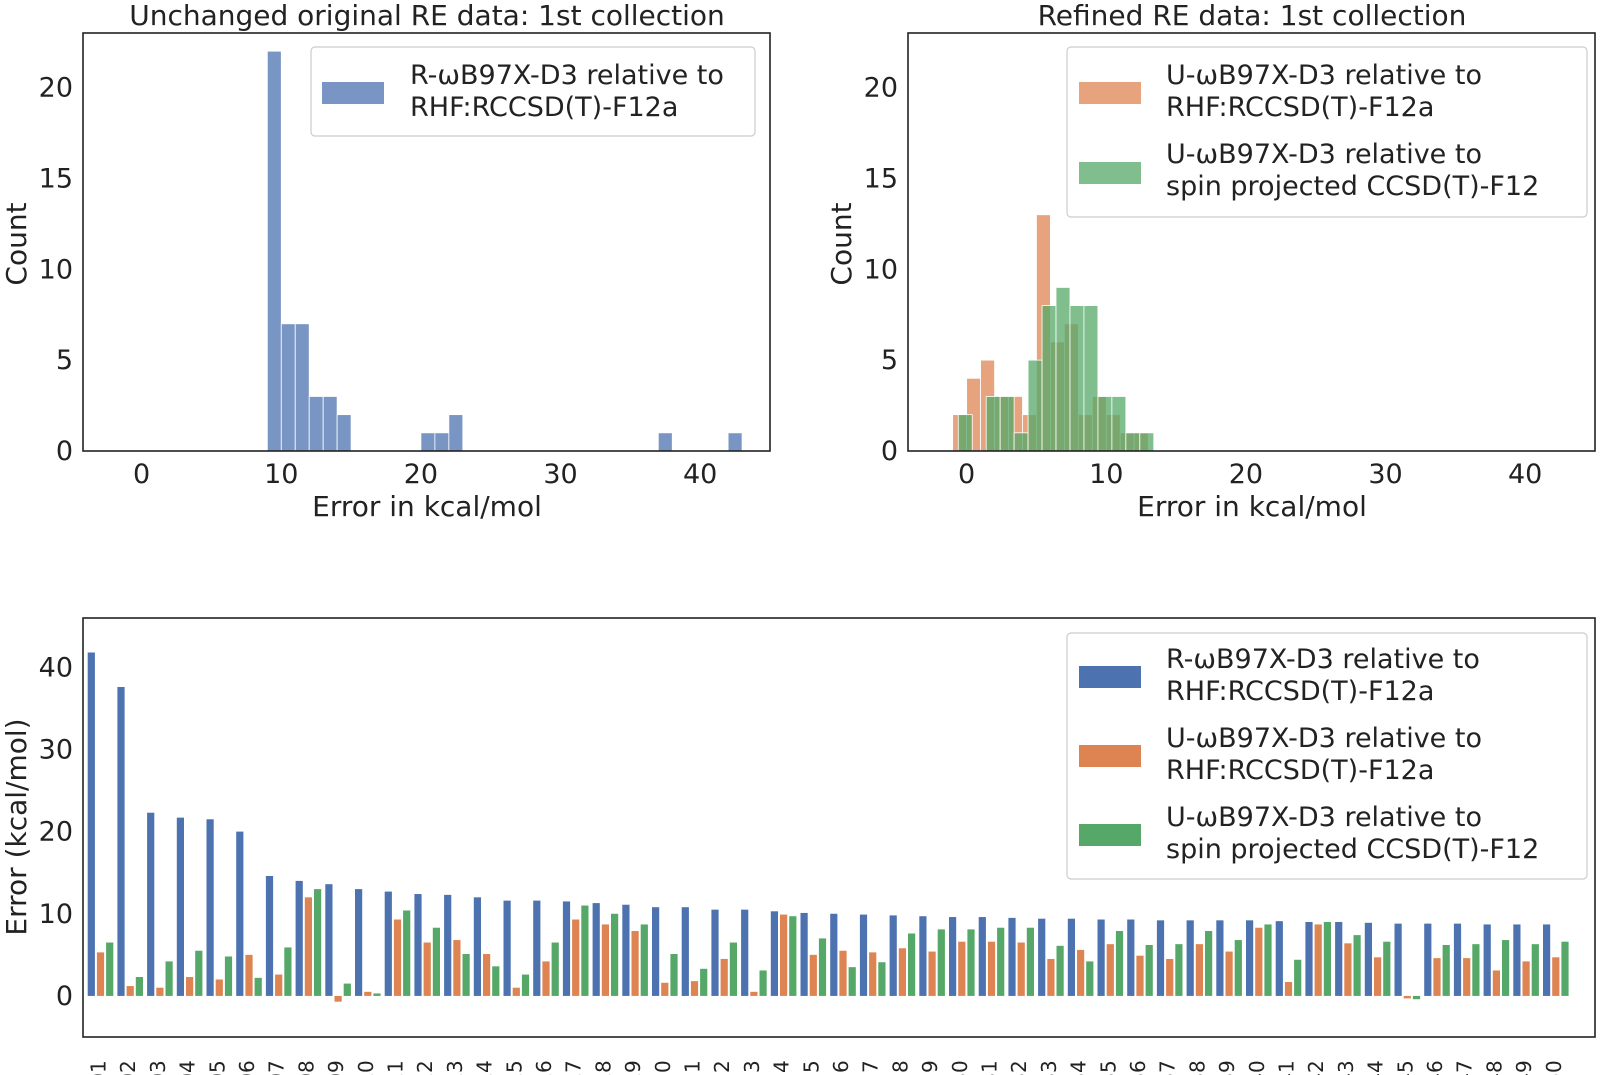 The width and height of the screenshot is (1600, 1075). What do you see at coordinates (960, 1067) in the screenshot?
I see `x-tick-label: 30` at bounding box center [960, 1067].